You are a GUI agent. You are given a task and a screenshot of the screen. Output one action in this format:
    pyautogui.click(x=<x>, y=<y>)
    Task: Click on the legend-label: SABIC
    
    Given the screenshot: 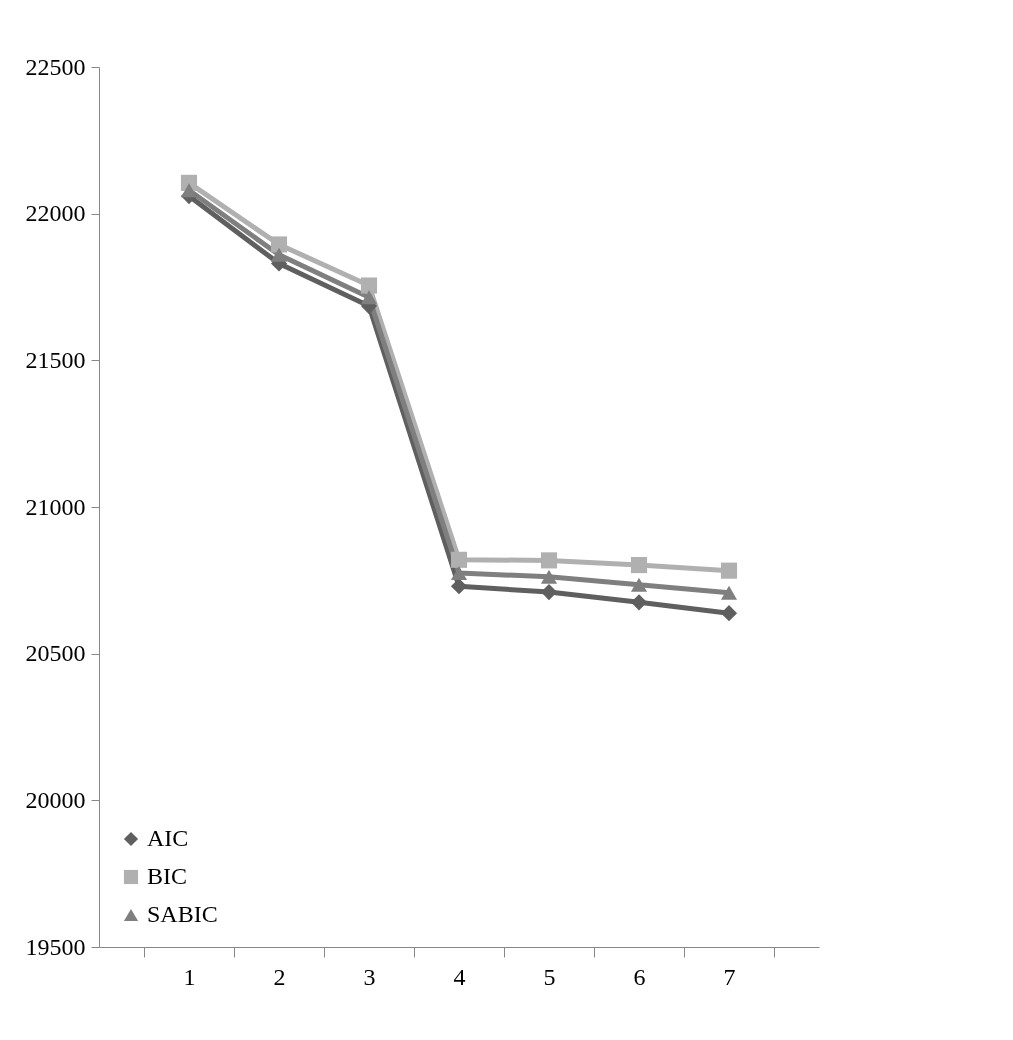 What is the action you would take?
    pyautogui.click(x=182, y=914)
    